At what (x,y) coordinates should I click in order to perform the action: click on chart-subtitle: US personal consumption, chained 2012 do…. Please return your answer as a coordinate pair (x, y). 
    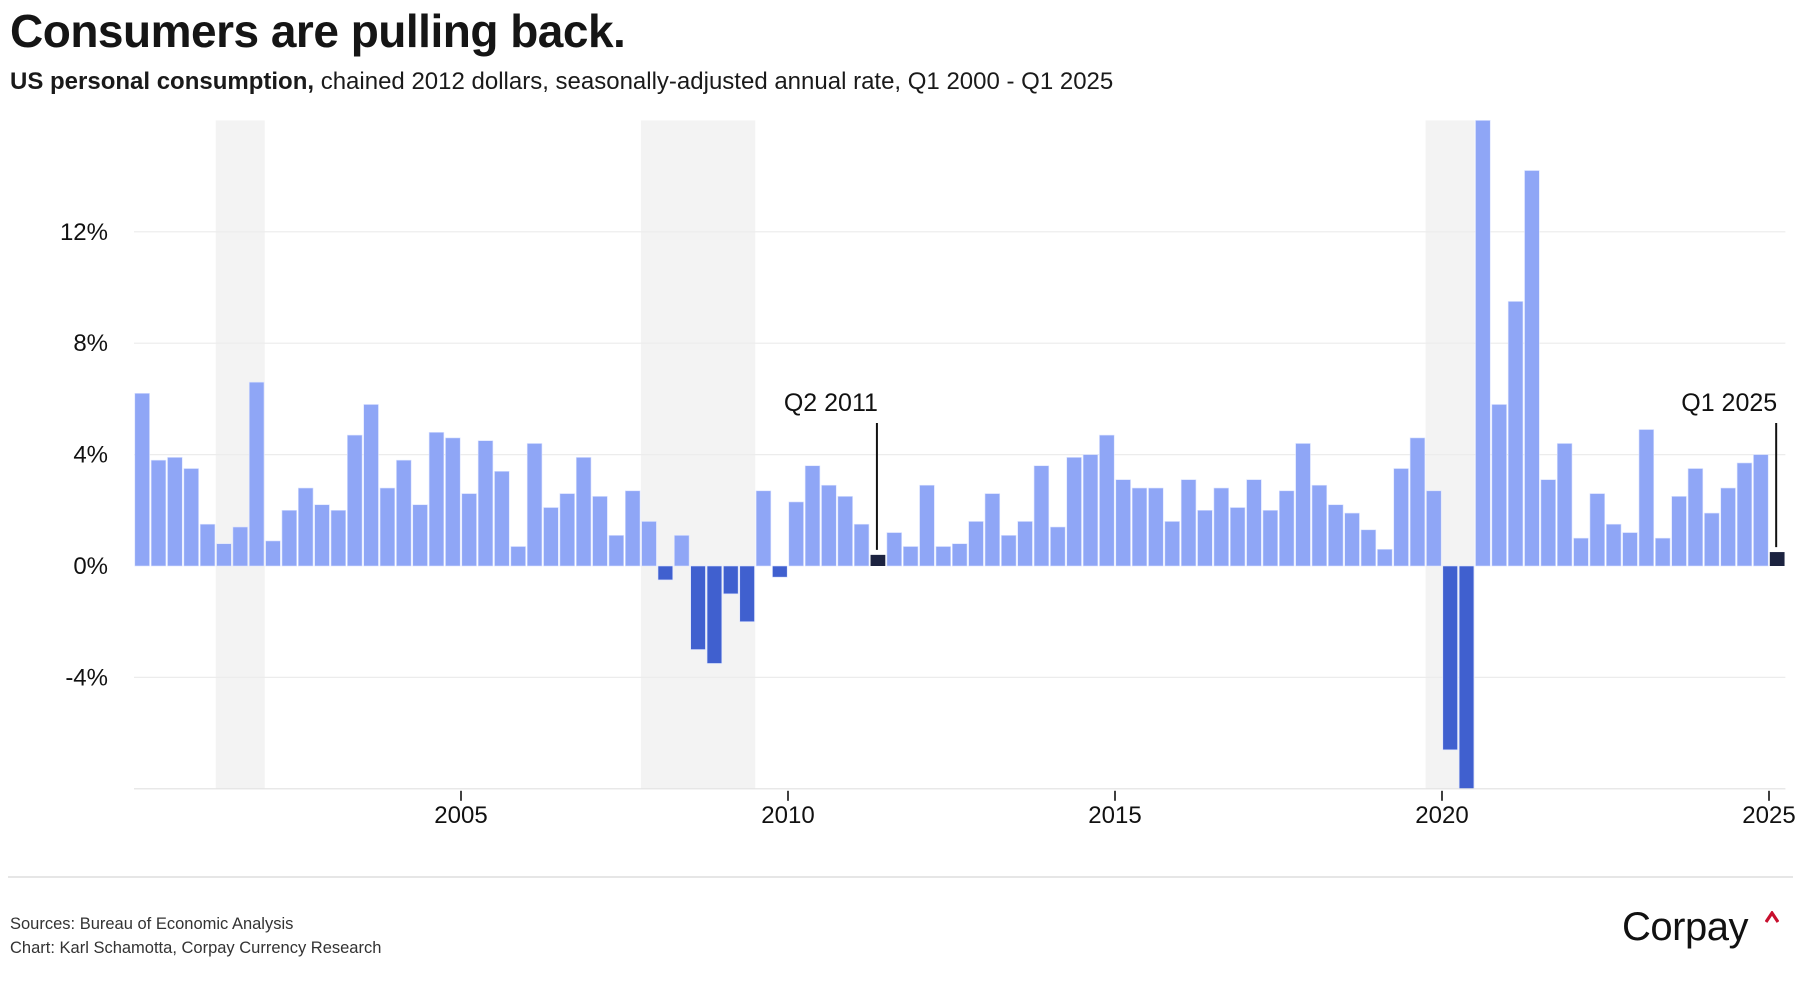
    Looking at the image, I should click on (561, 82).